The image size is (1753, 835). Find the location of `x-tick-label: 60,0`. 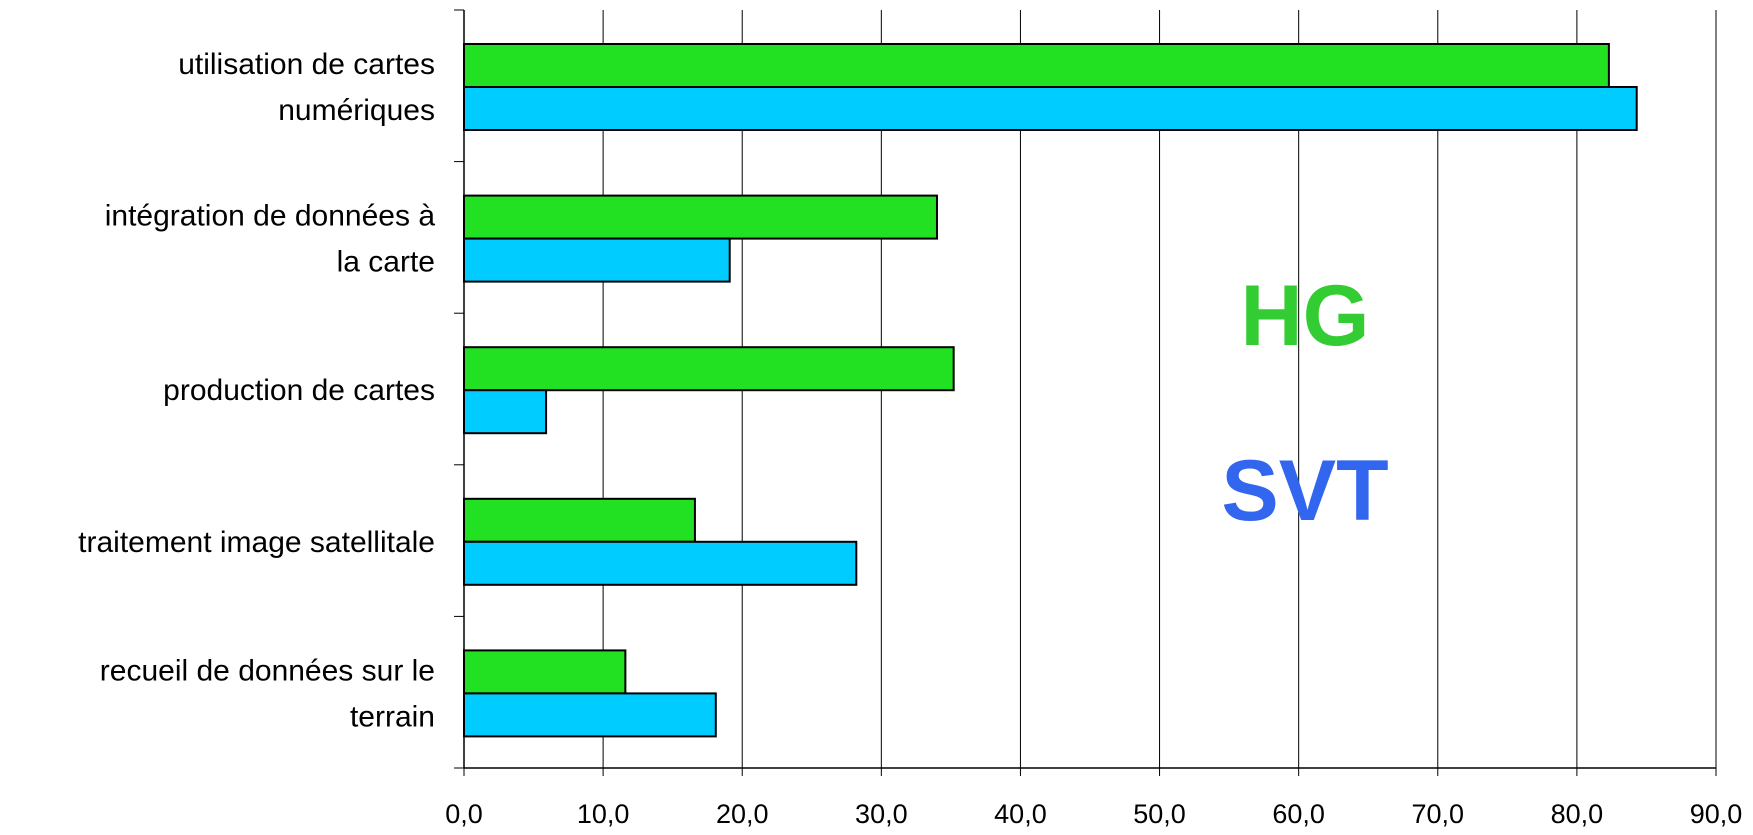

x-tick-label: 60,0 is located at coordinates (1298, 814).